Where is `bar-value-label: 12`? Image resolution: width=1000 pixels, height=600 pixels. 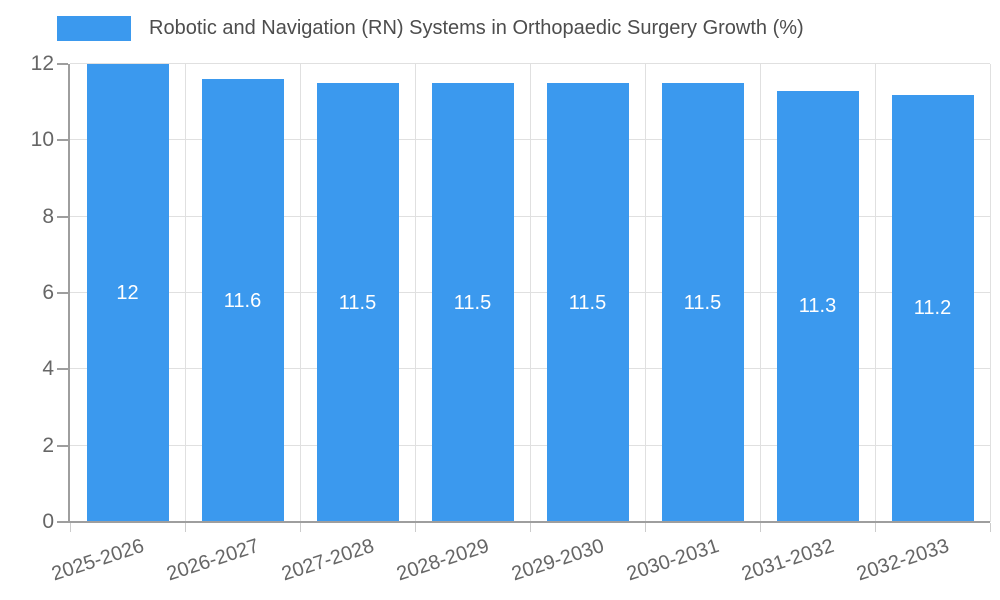 bar-value-label: 12 is located at coordinates (127, 293).